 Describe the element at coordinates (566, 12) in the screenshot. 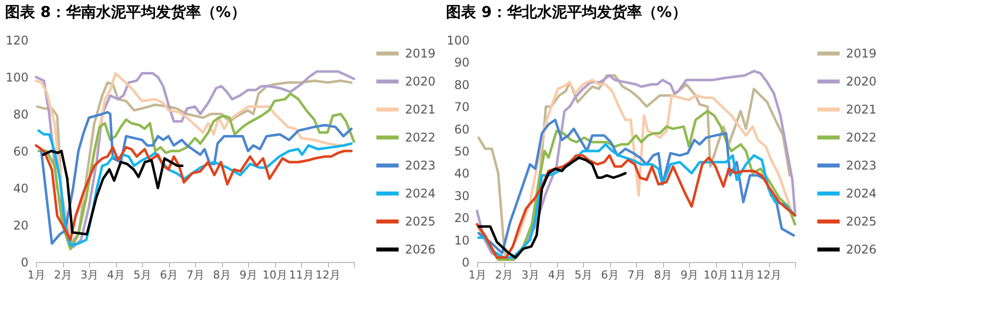

I see `chart-title: 图表 9：华北水泥平均发货率（%）` at that location.